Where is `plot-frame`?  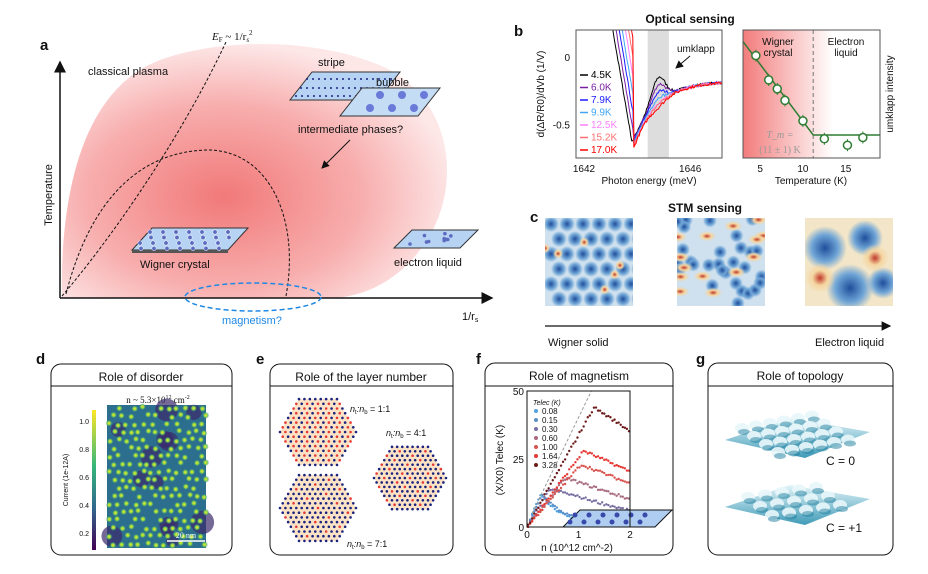
plot-frame is located at coordinates (811, 94).